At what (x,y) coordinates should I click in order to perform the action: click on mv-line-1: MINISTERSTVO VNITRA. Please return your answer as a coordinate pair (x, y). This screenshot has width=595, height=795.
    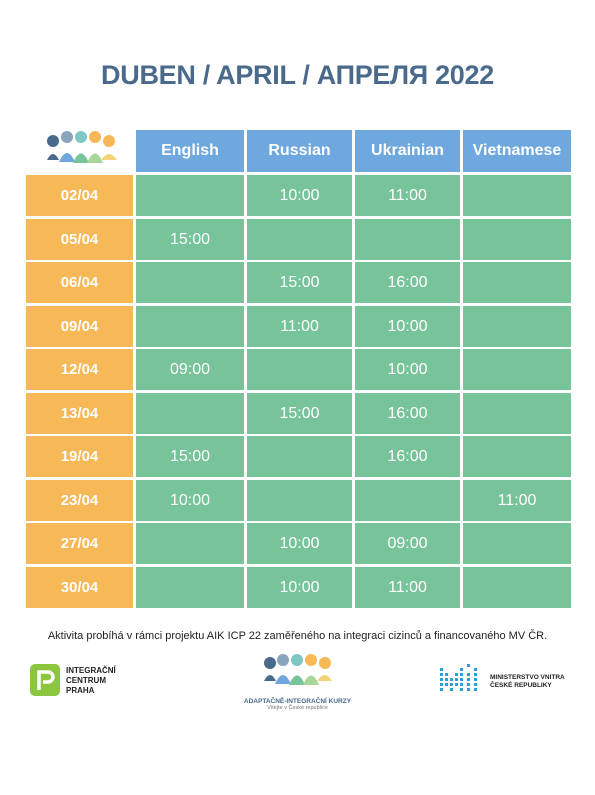
    Looking at the image, I should click on (527, 677).